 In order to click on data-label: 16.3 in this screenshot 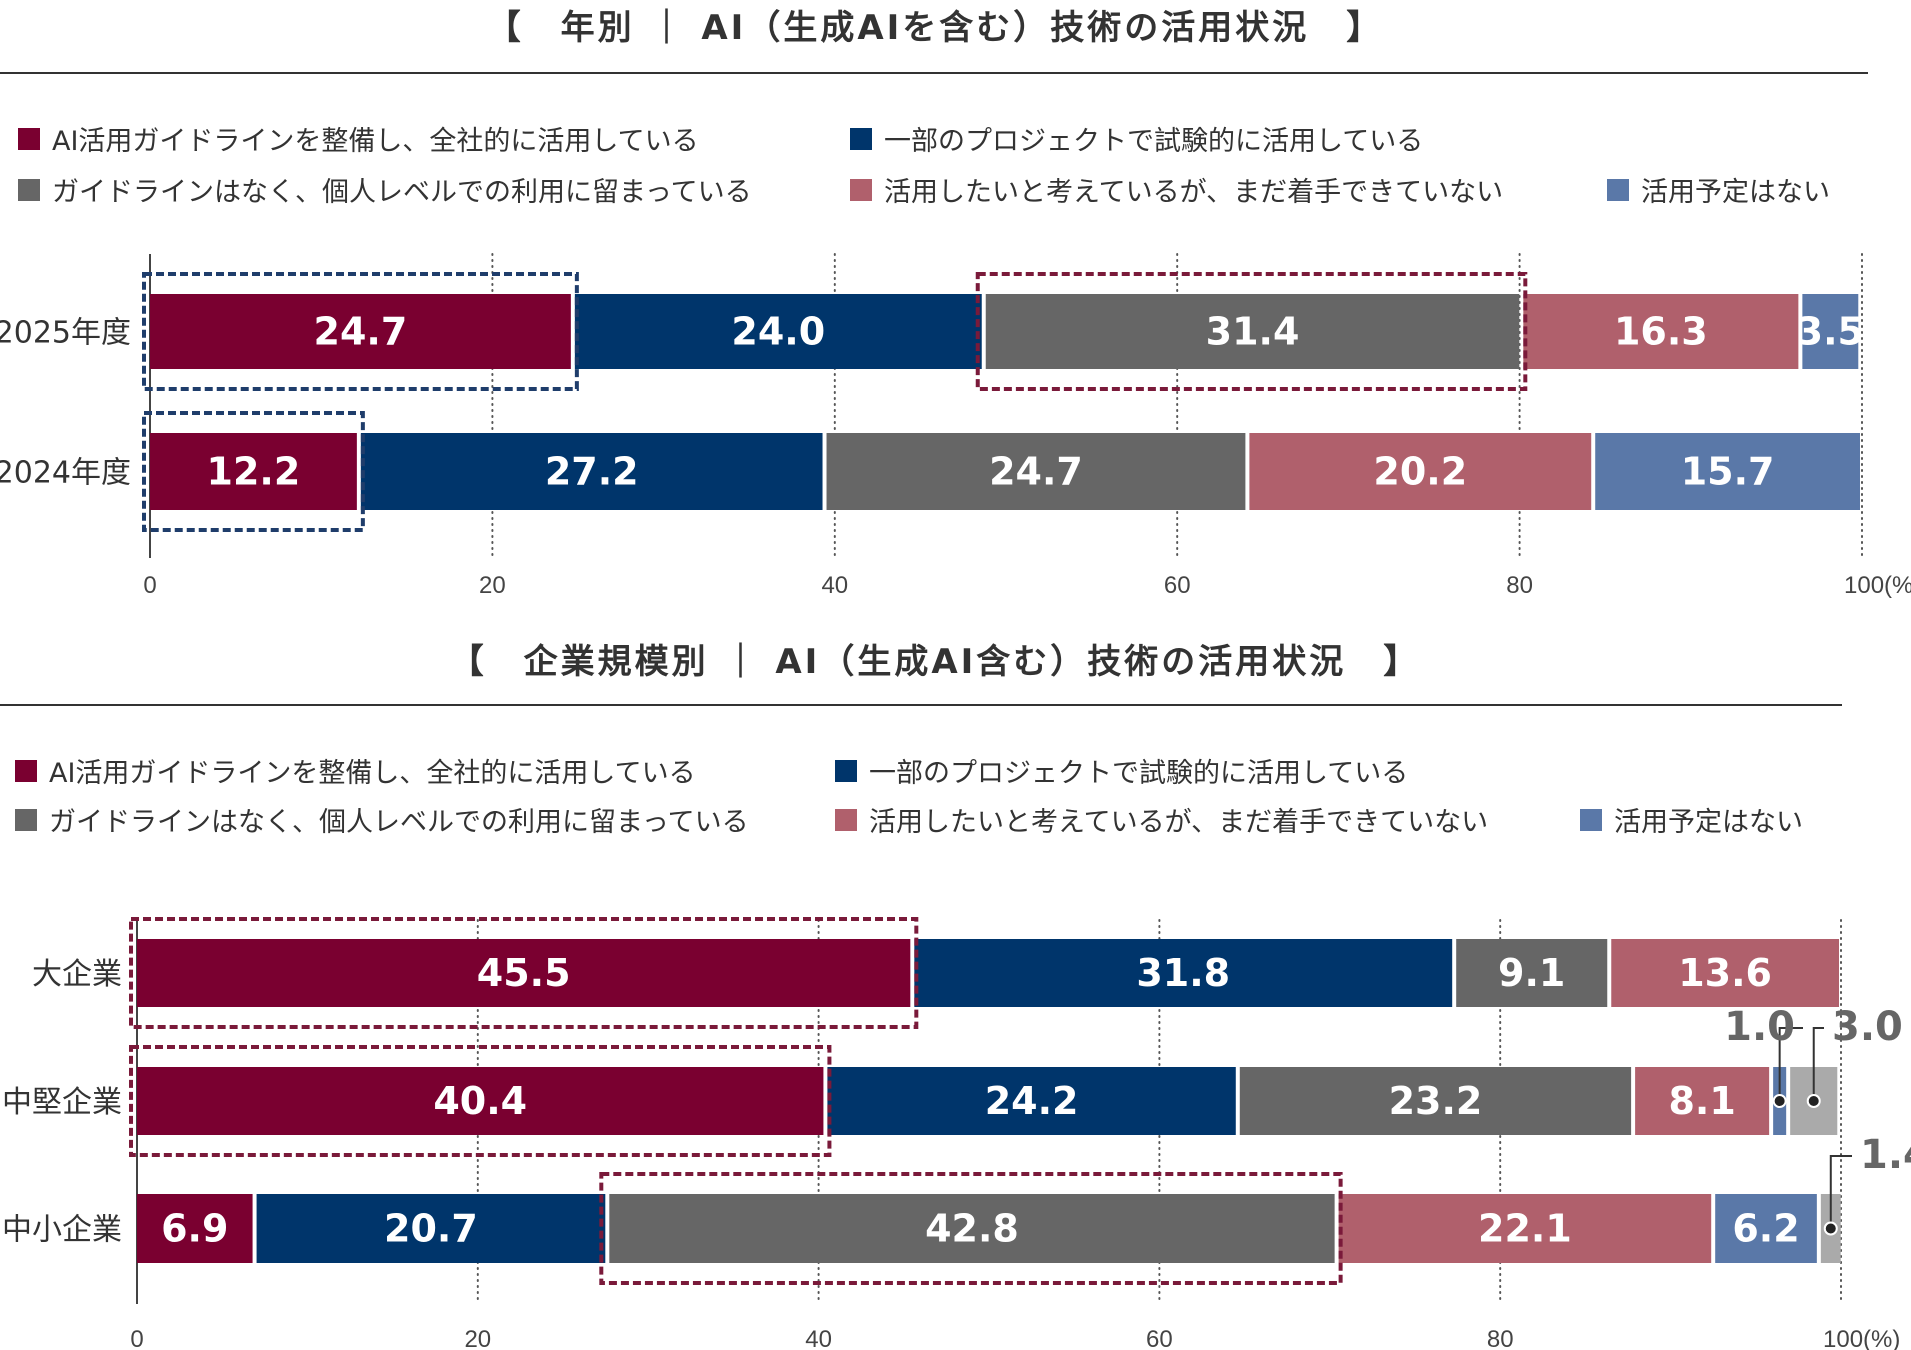, I will do `click(1661, 332)`.